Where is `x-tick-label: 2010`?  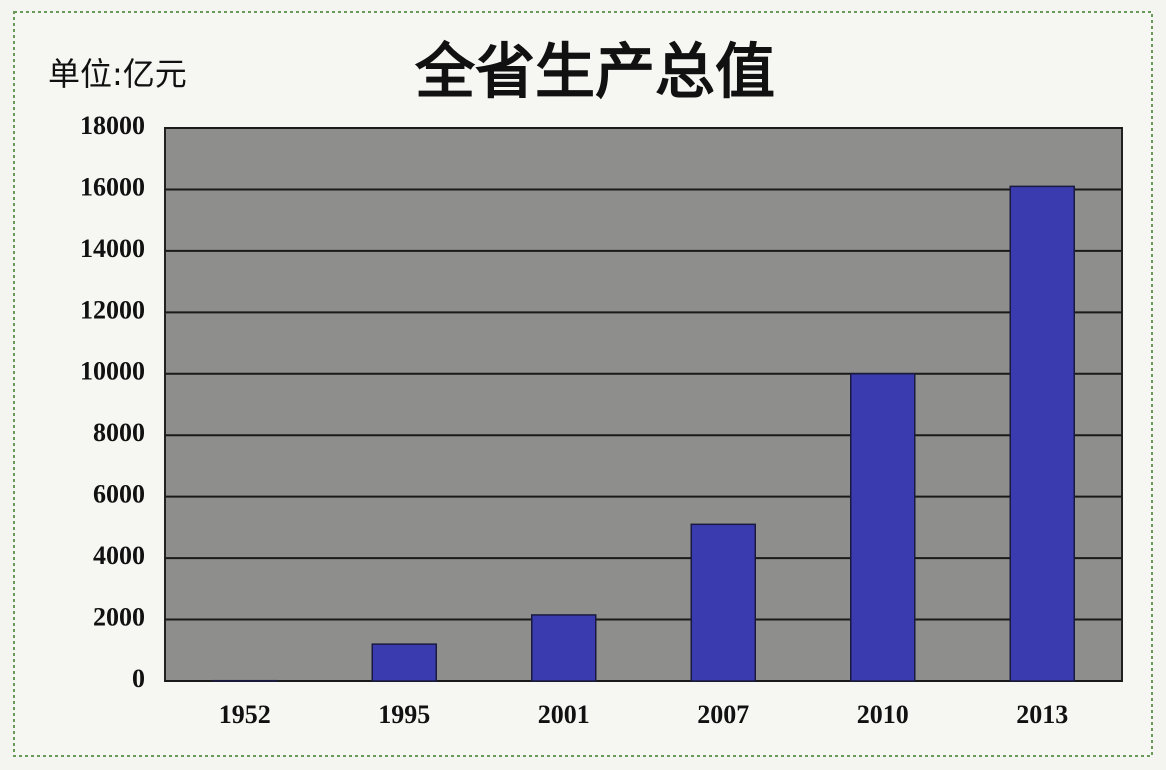 x-tick-label: 2010 is located at coordinates (883, 714).